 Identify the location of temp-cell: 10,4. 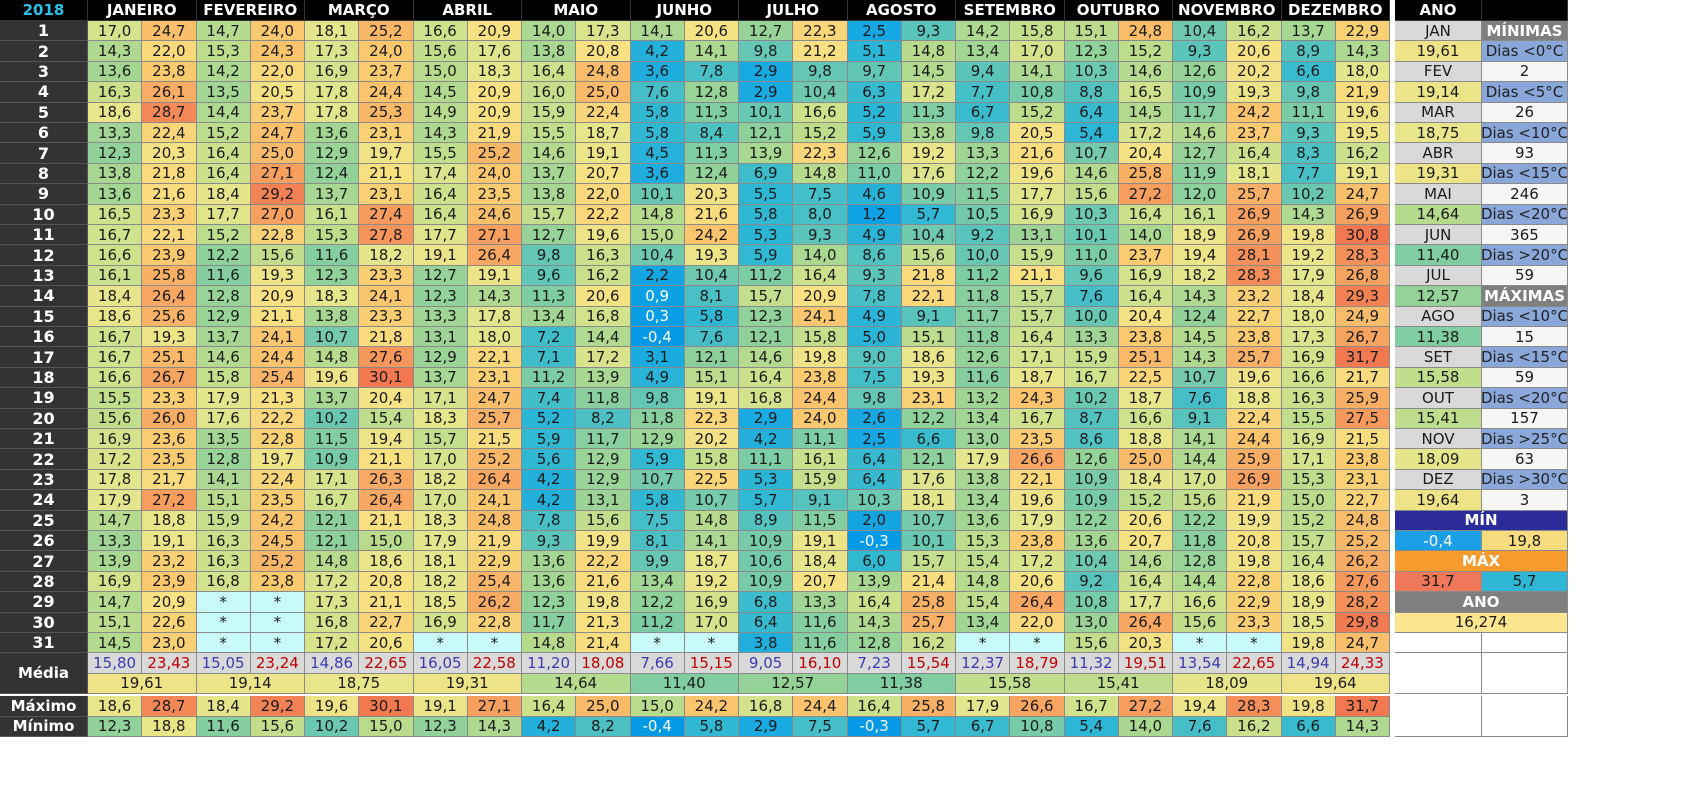
(1091, 561).